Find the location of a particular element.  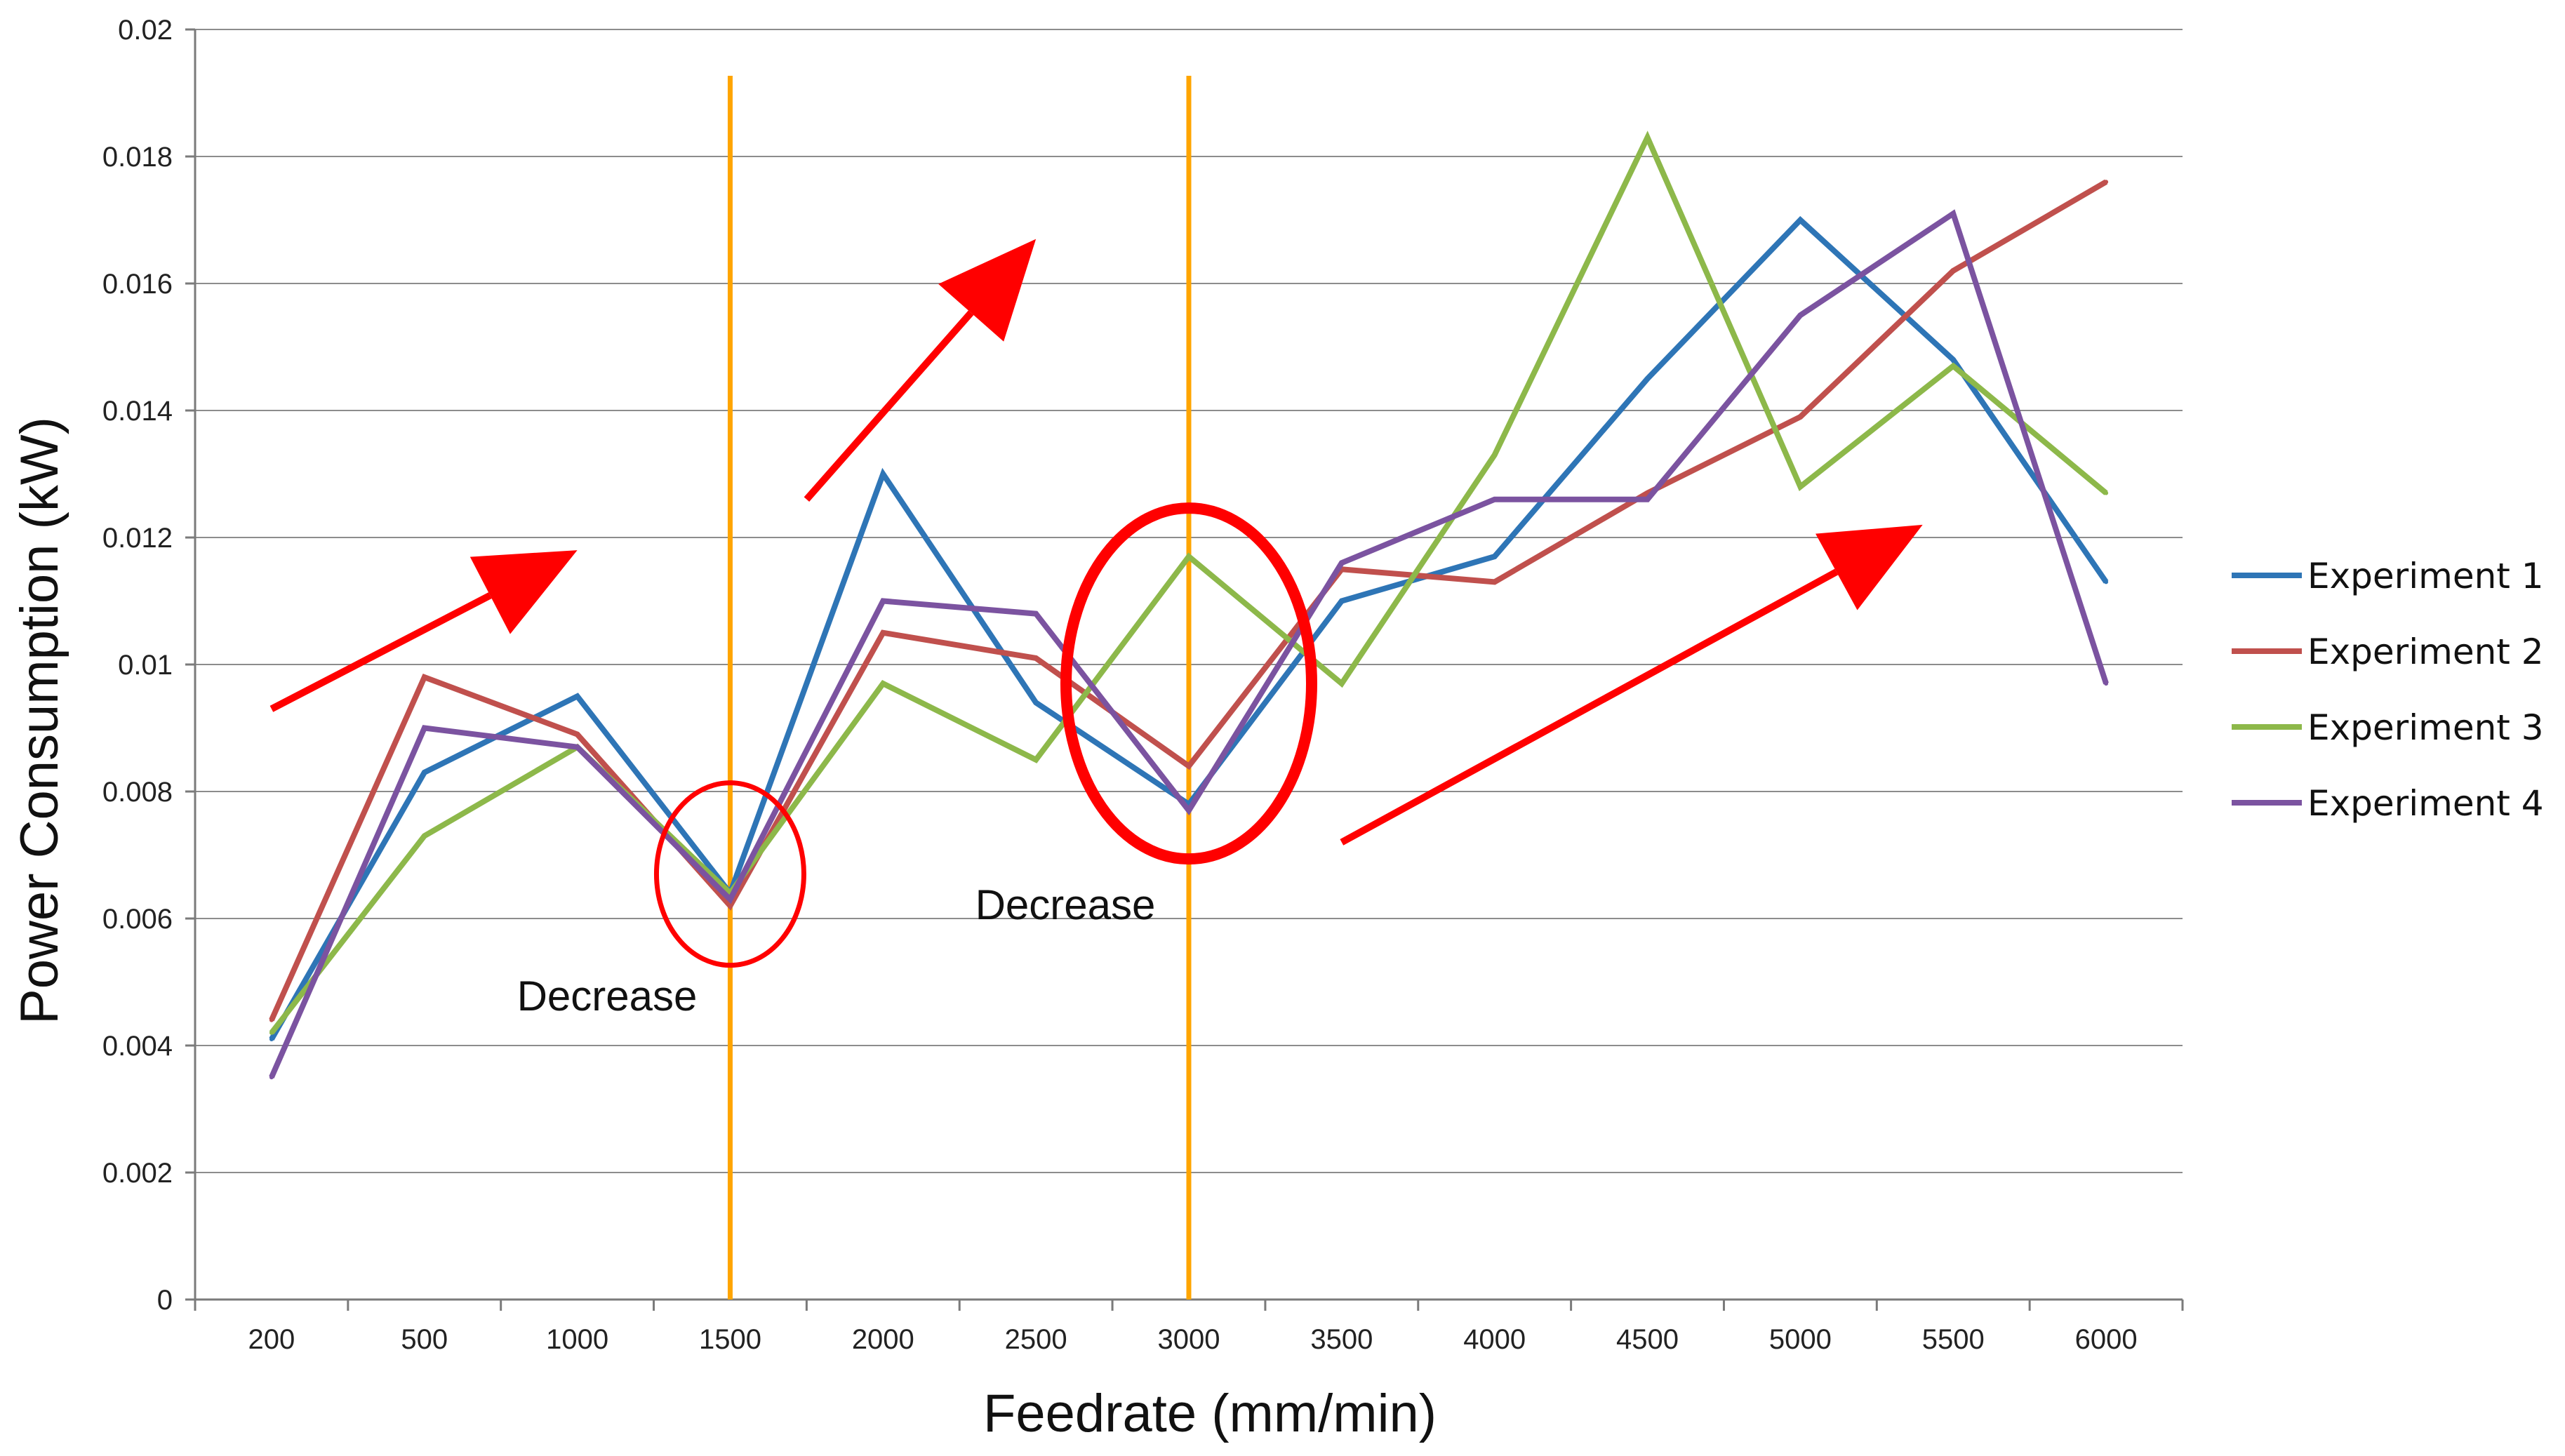

y-tick-label: 0.016 is located at coordinates (138, 285).